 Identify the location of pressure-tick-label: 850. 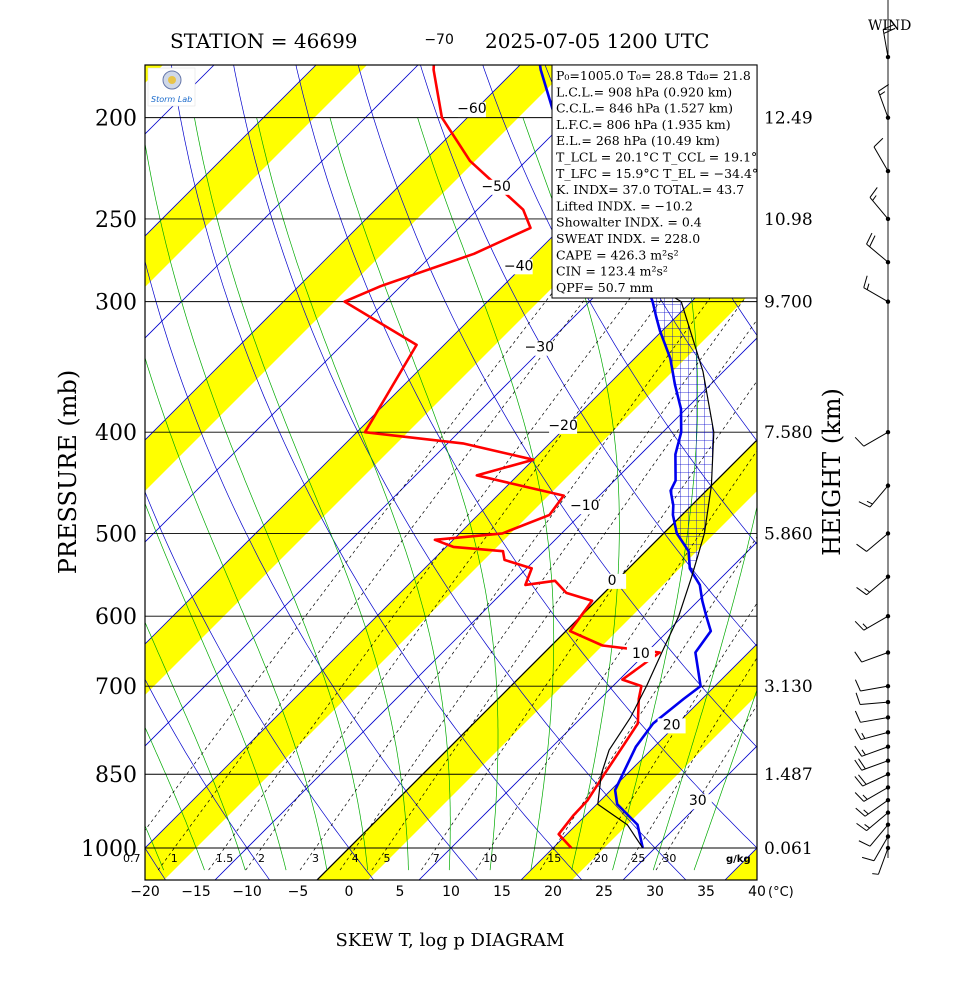
(116, 775).